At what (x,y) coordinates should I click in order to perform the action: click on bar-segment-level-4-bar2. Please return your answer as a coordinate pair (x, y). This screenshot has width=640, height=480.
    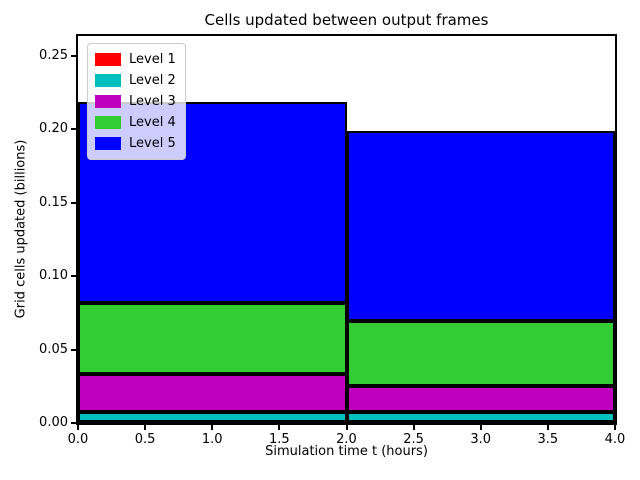
    Looking at the image, I should click on (480, 354).